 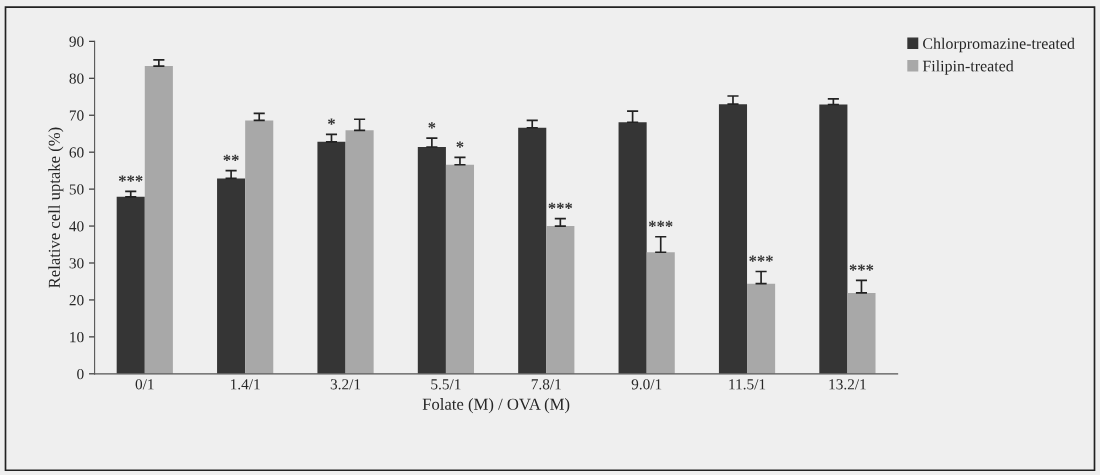 I want to click on y-axis-title: Relative cell uptake (%), so click(x=56, y=207).